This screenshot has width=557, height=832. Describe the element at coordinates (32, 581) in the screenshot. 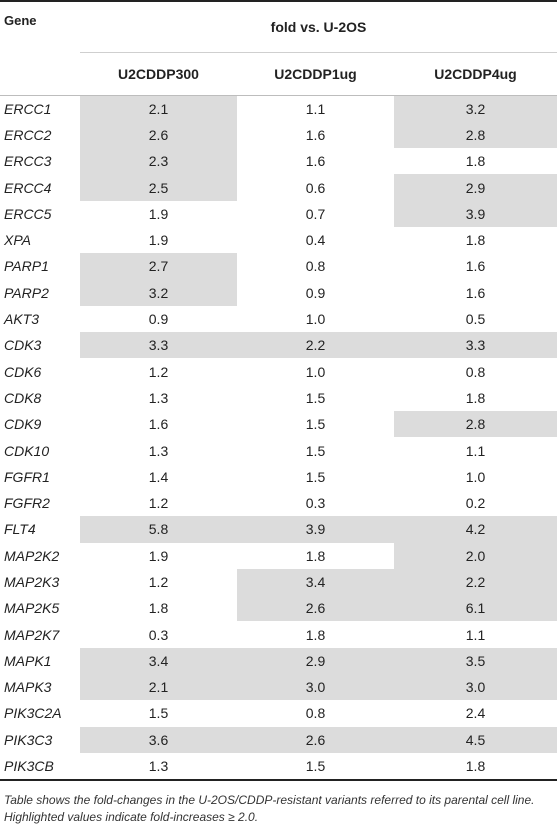

I see `gene-name: MAP2K3` at that location.